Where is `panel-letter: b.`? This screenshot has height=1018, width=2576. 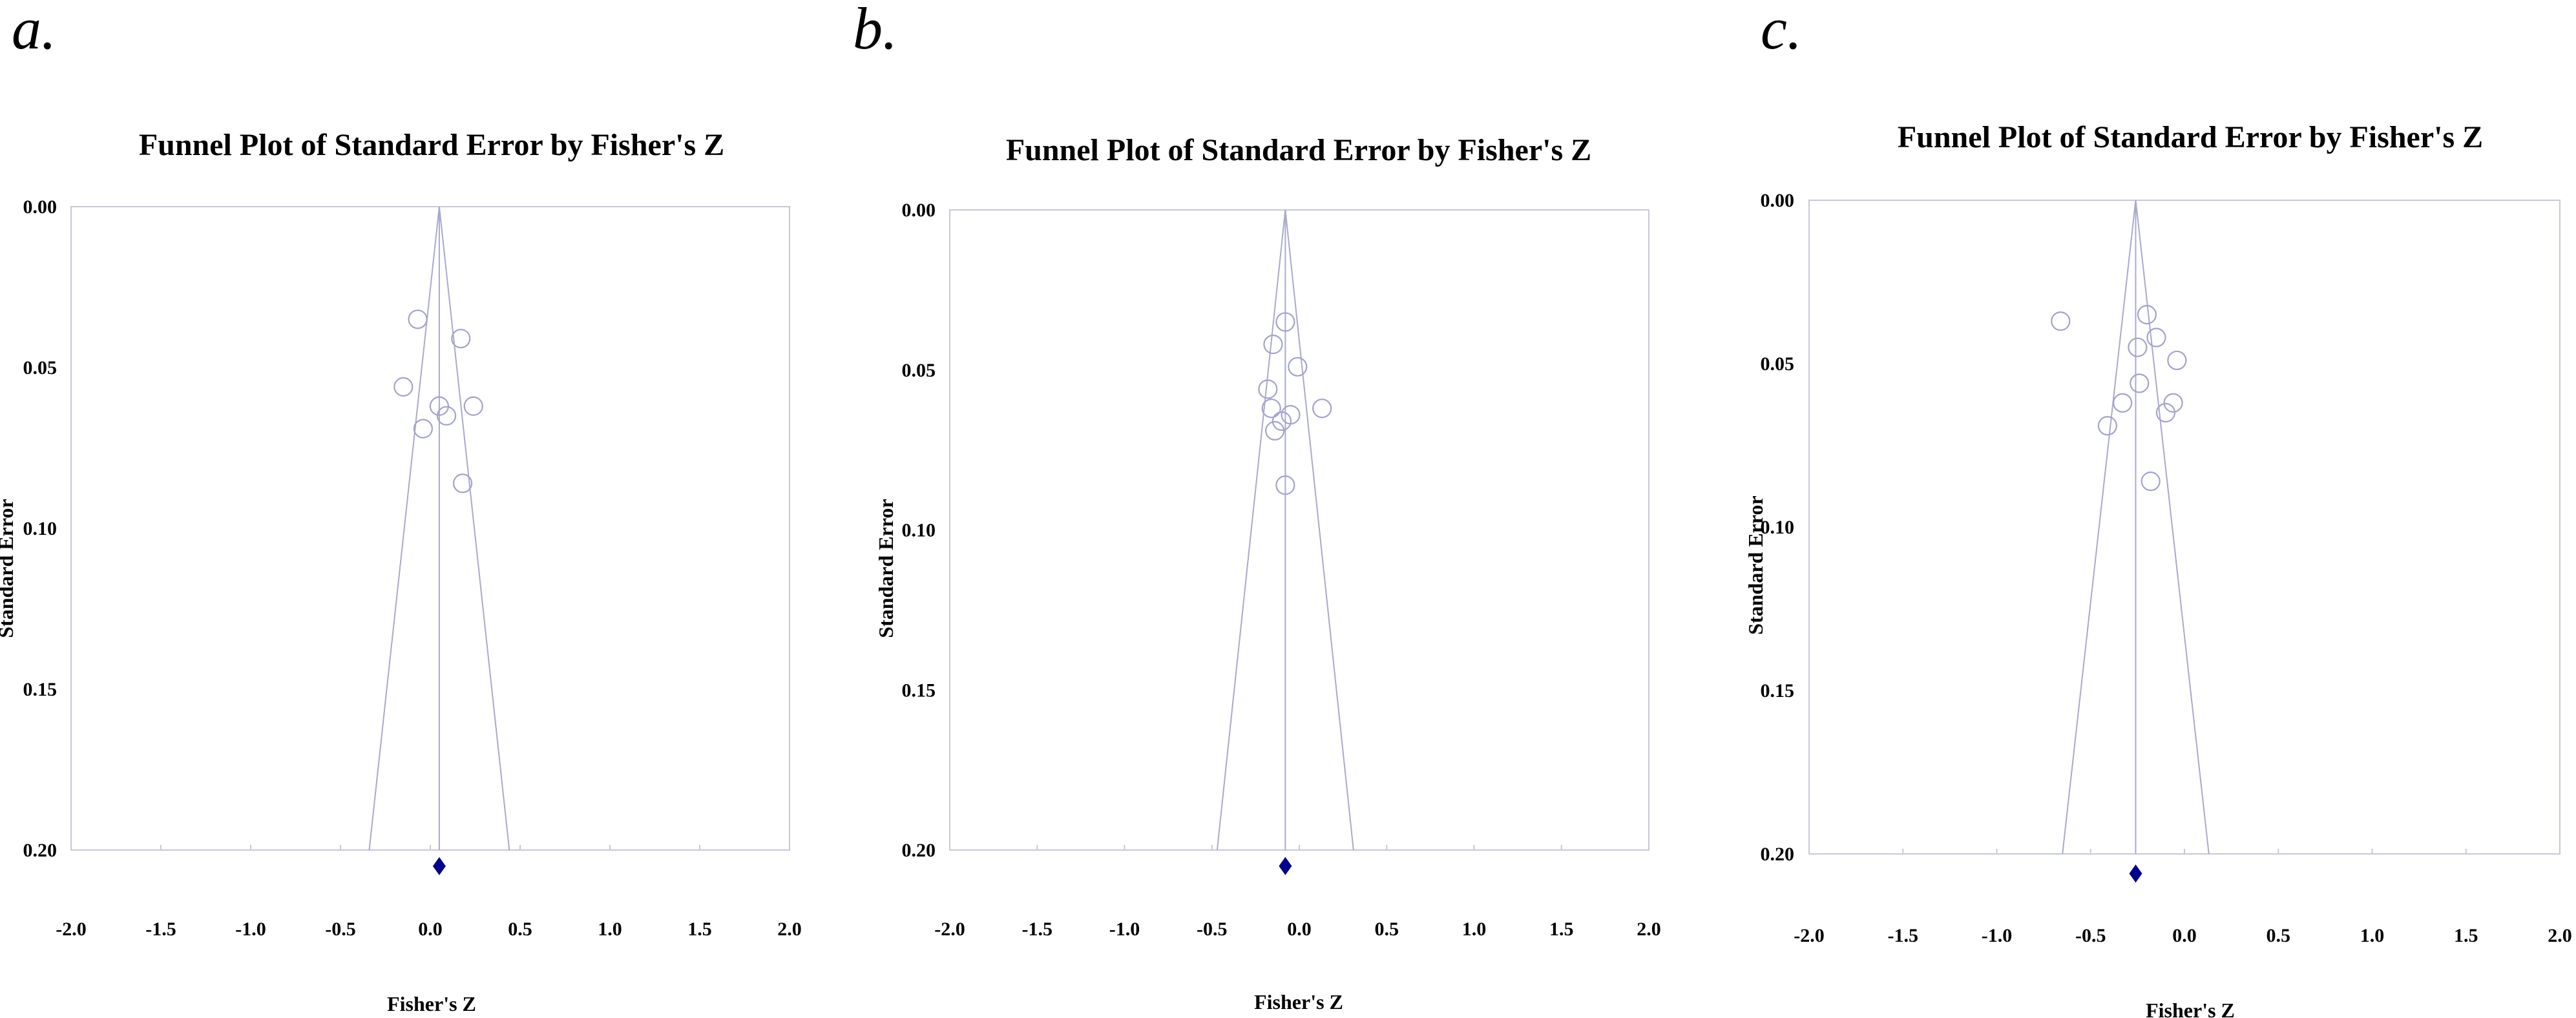 panel-letter: b. is located at coordinates (875, 30).